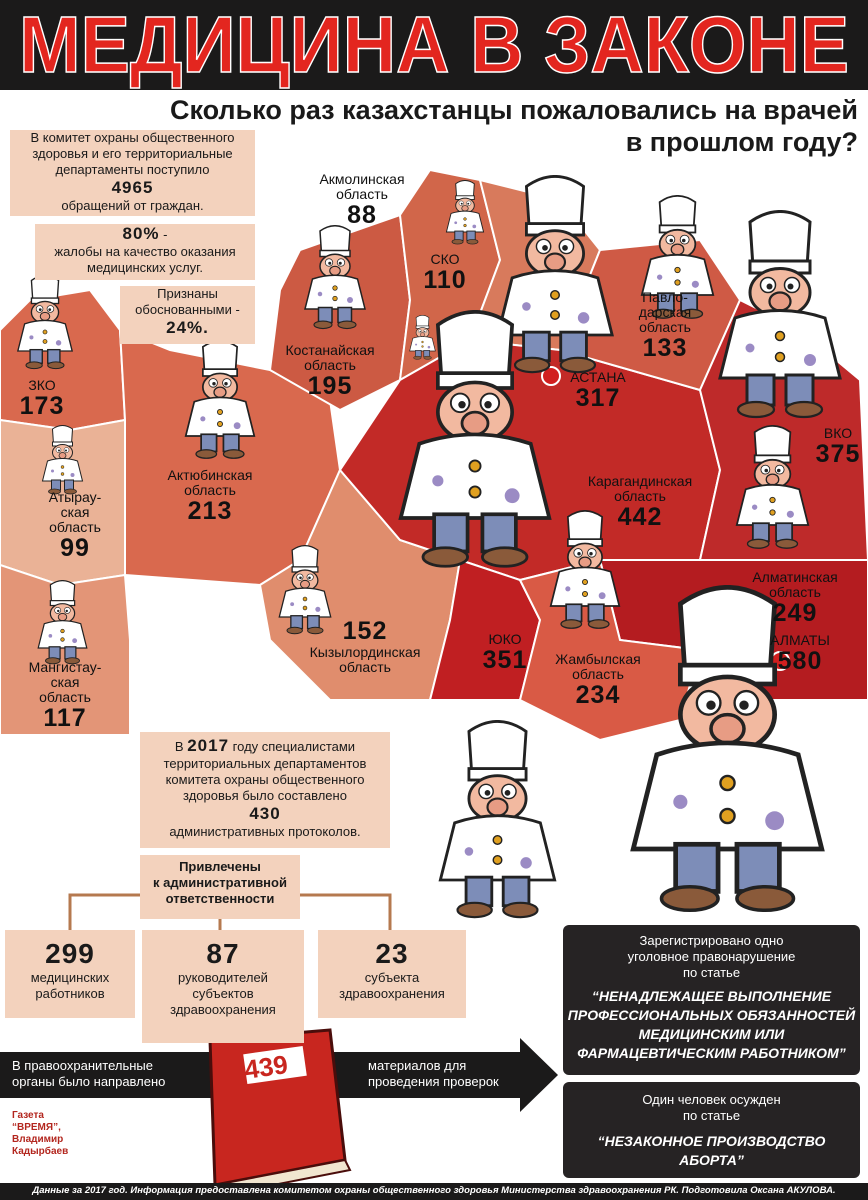  Describe the element at coordinates (505, 639) in the screenshot. I see `region-name: ЮКО` at that location.